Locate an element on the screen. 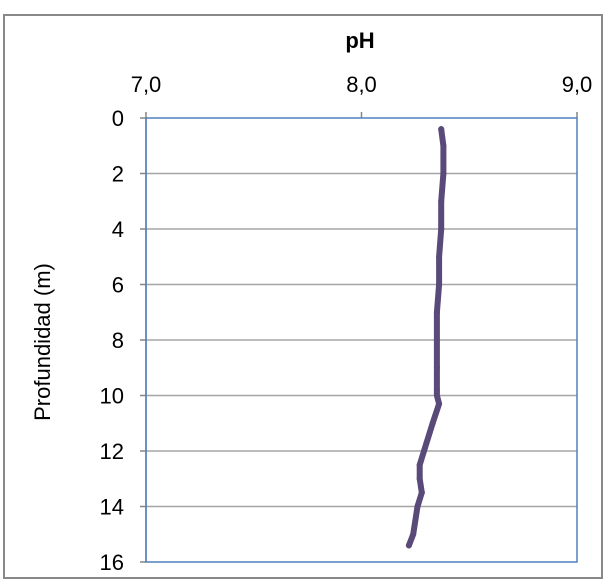  series-layer is located at coordinates (426, 337).